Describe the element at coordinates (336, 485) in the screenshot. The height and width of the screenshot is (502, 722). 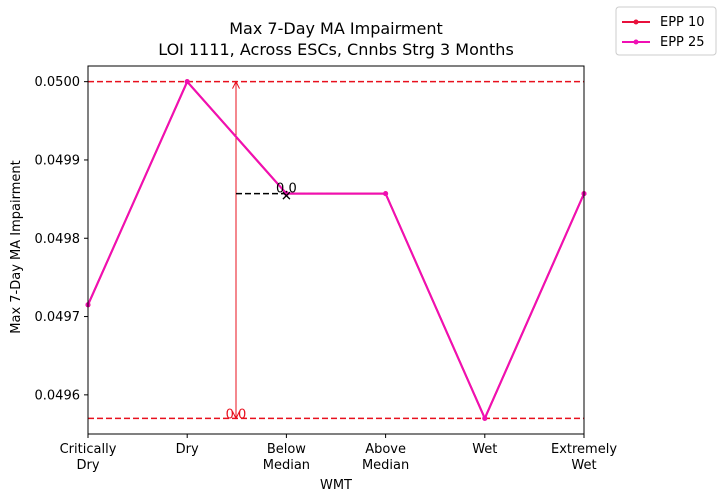
I see `x-axis-label: WMT` at that location.